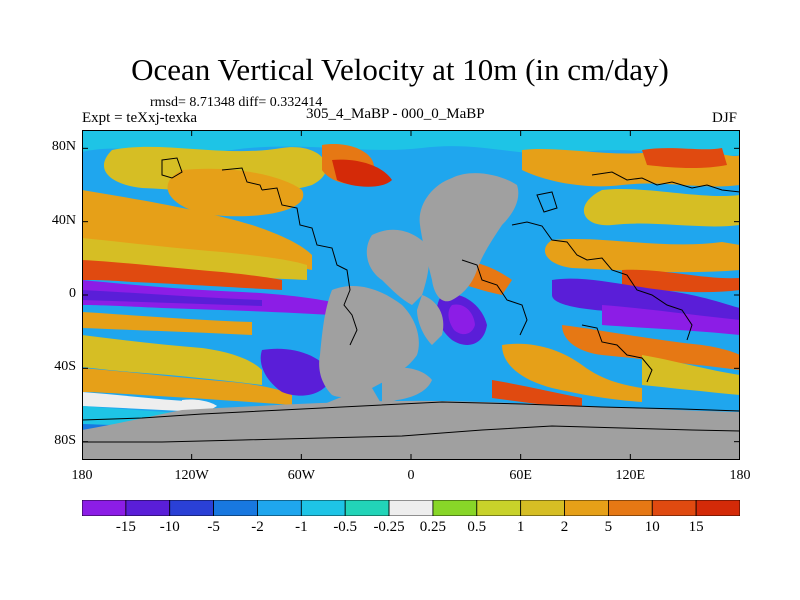 The width and height of the screenshot is (800, 600). What do you see at coordinates (564, 527) in the screenshot?
I see `colorbar-label: 2` at bounding box center [564, 527].